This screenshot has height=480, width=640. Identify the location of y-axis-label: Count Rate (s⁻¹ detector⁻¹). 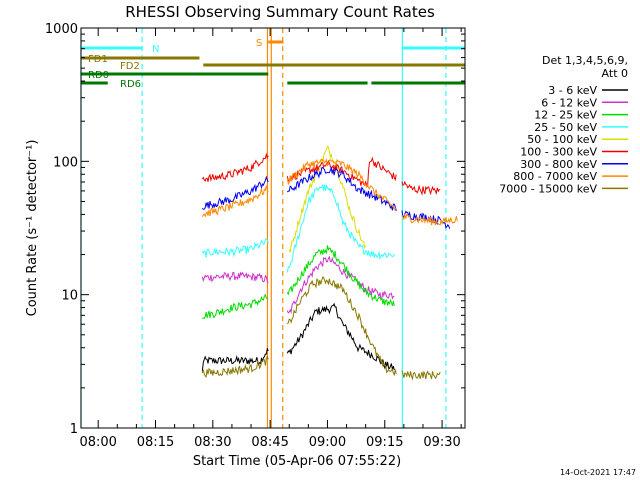
(32, 228).